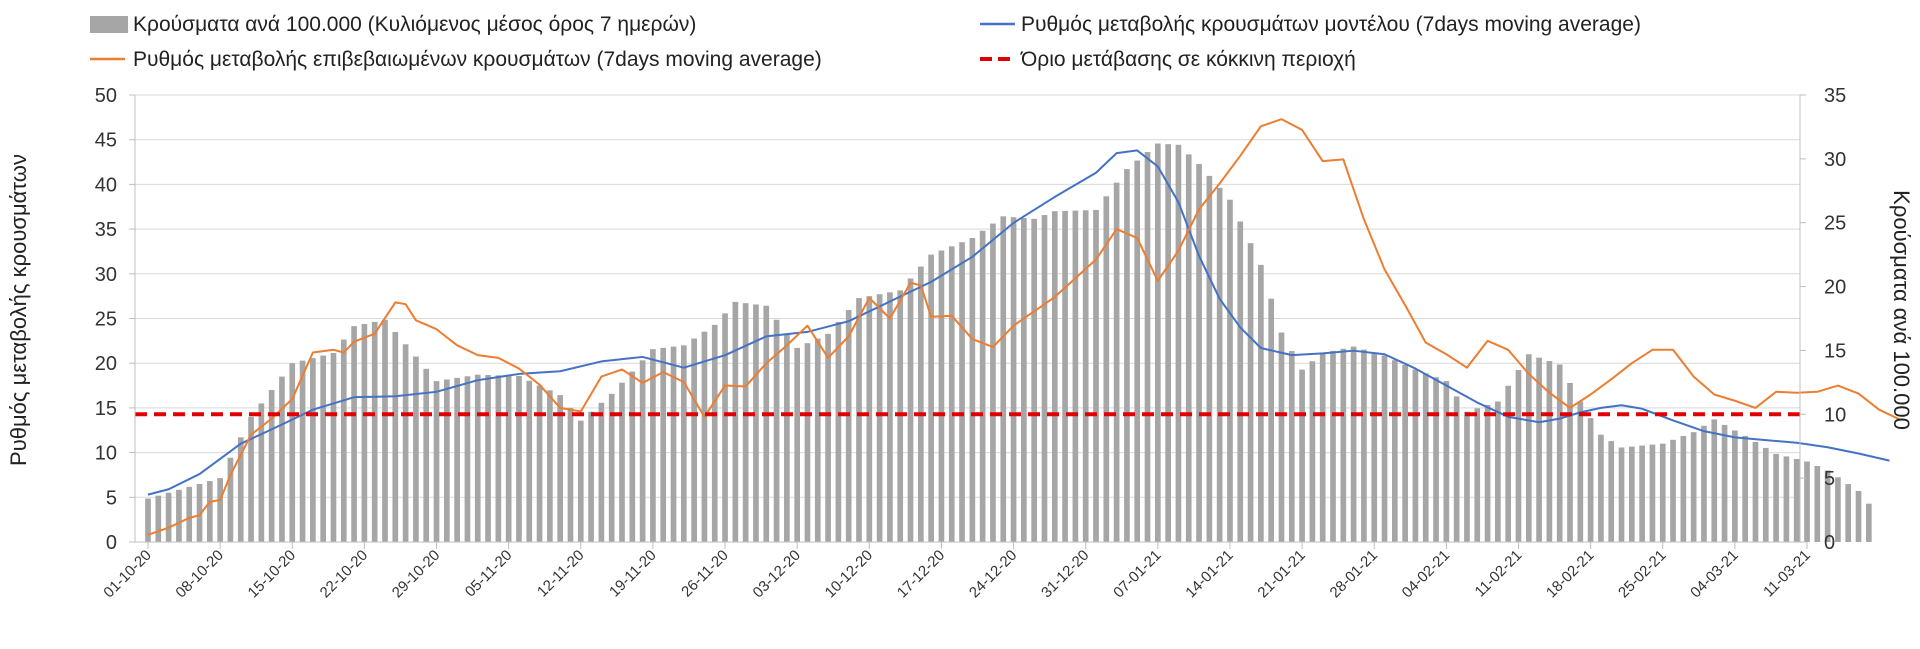 This screenshot has width=1920, height=649. I want to click on x-tick-label: 21-01-21, so click(1281, 574).